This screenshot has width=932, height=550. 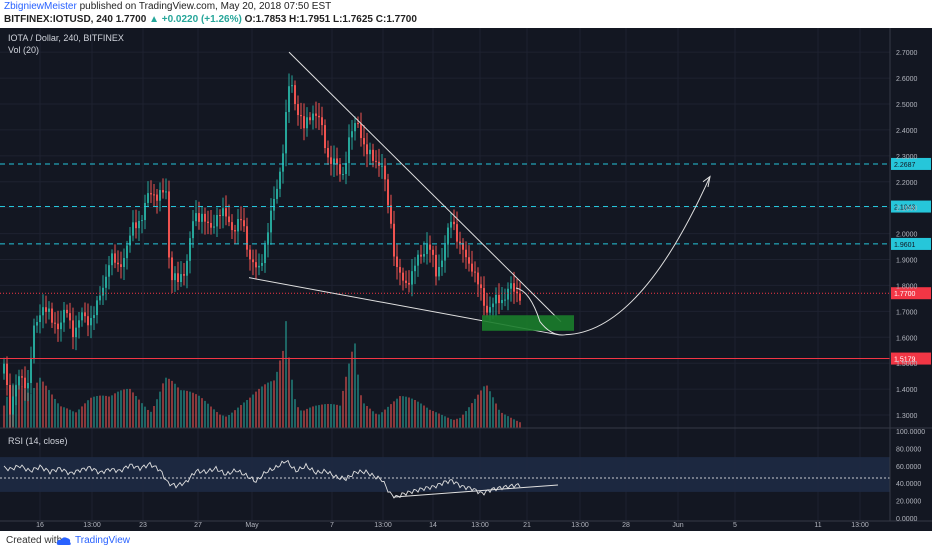 What do you see at coordinates (908, 484) in the screenshot?
I see `rsi-tick-label: 40.0000` at bounding box center [908, 484].